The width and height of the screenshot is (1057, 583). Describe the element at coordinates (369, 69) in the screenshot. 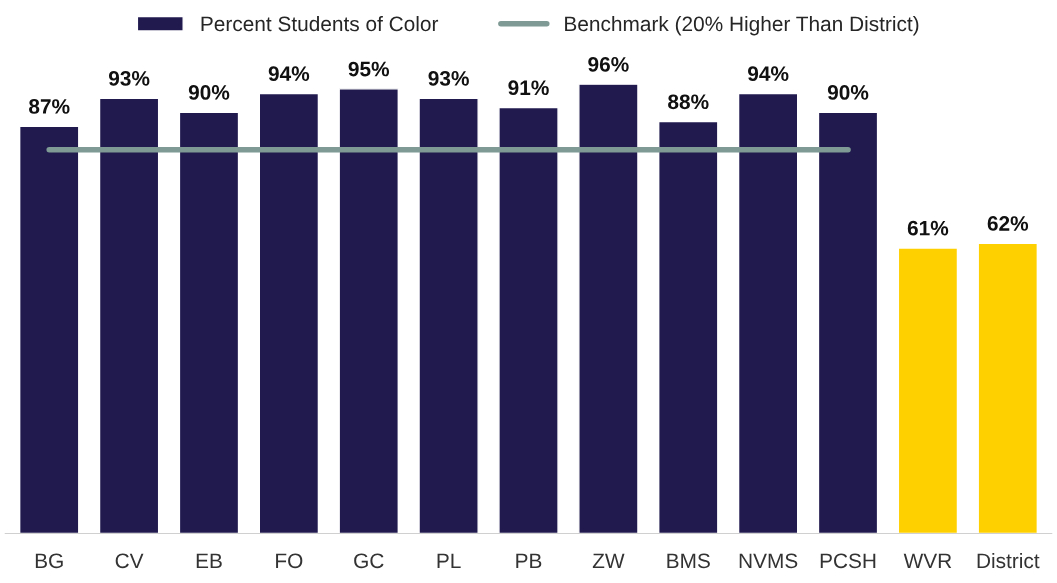

I see `data-label: 95%` at that location.